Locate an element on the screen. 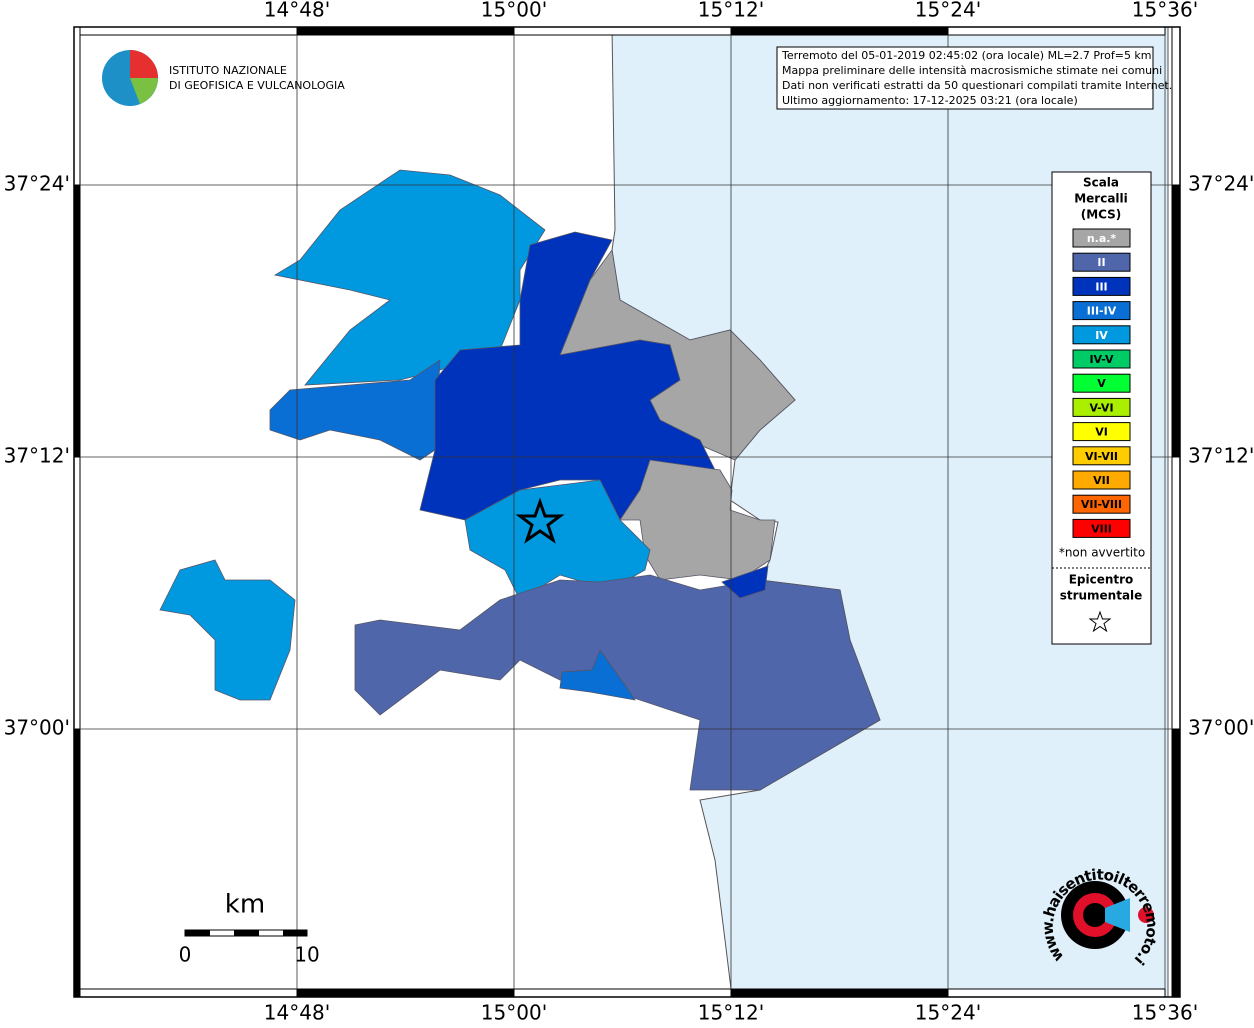 This screenshot has height=1028, width=1254. scale-unit: km is located at coordinates (245, 905).